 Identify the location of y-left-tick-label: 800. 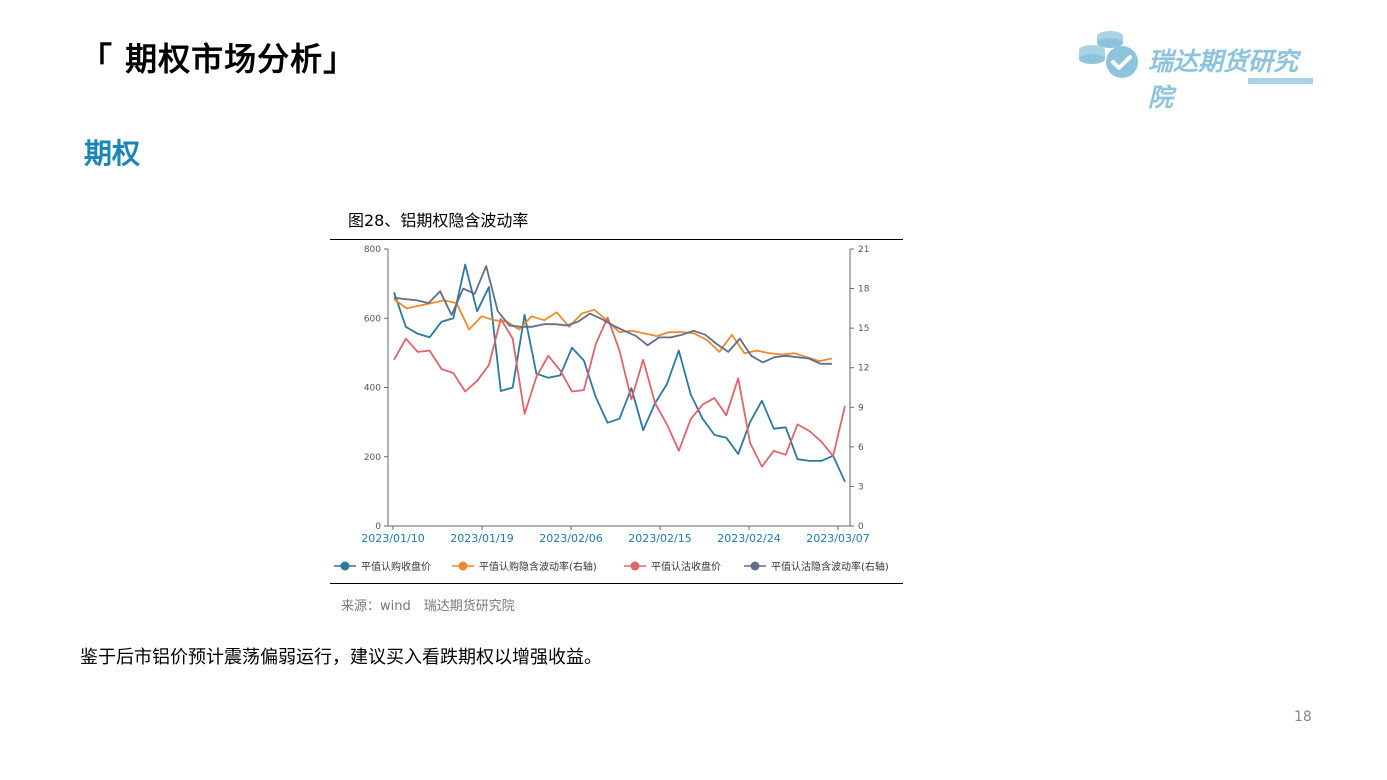
(372, 250).